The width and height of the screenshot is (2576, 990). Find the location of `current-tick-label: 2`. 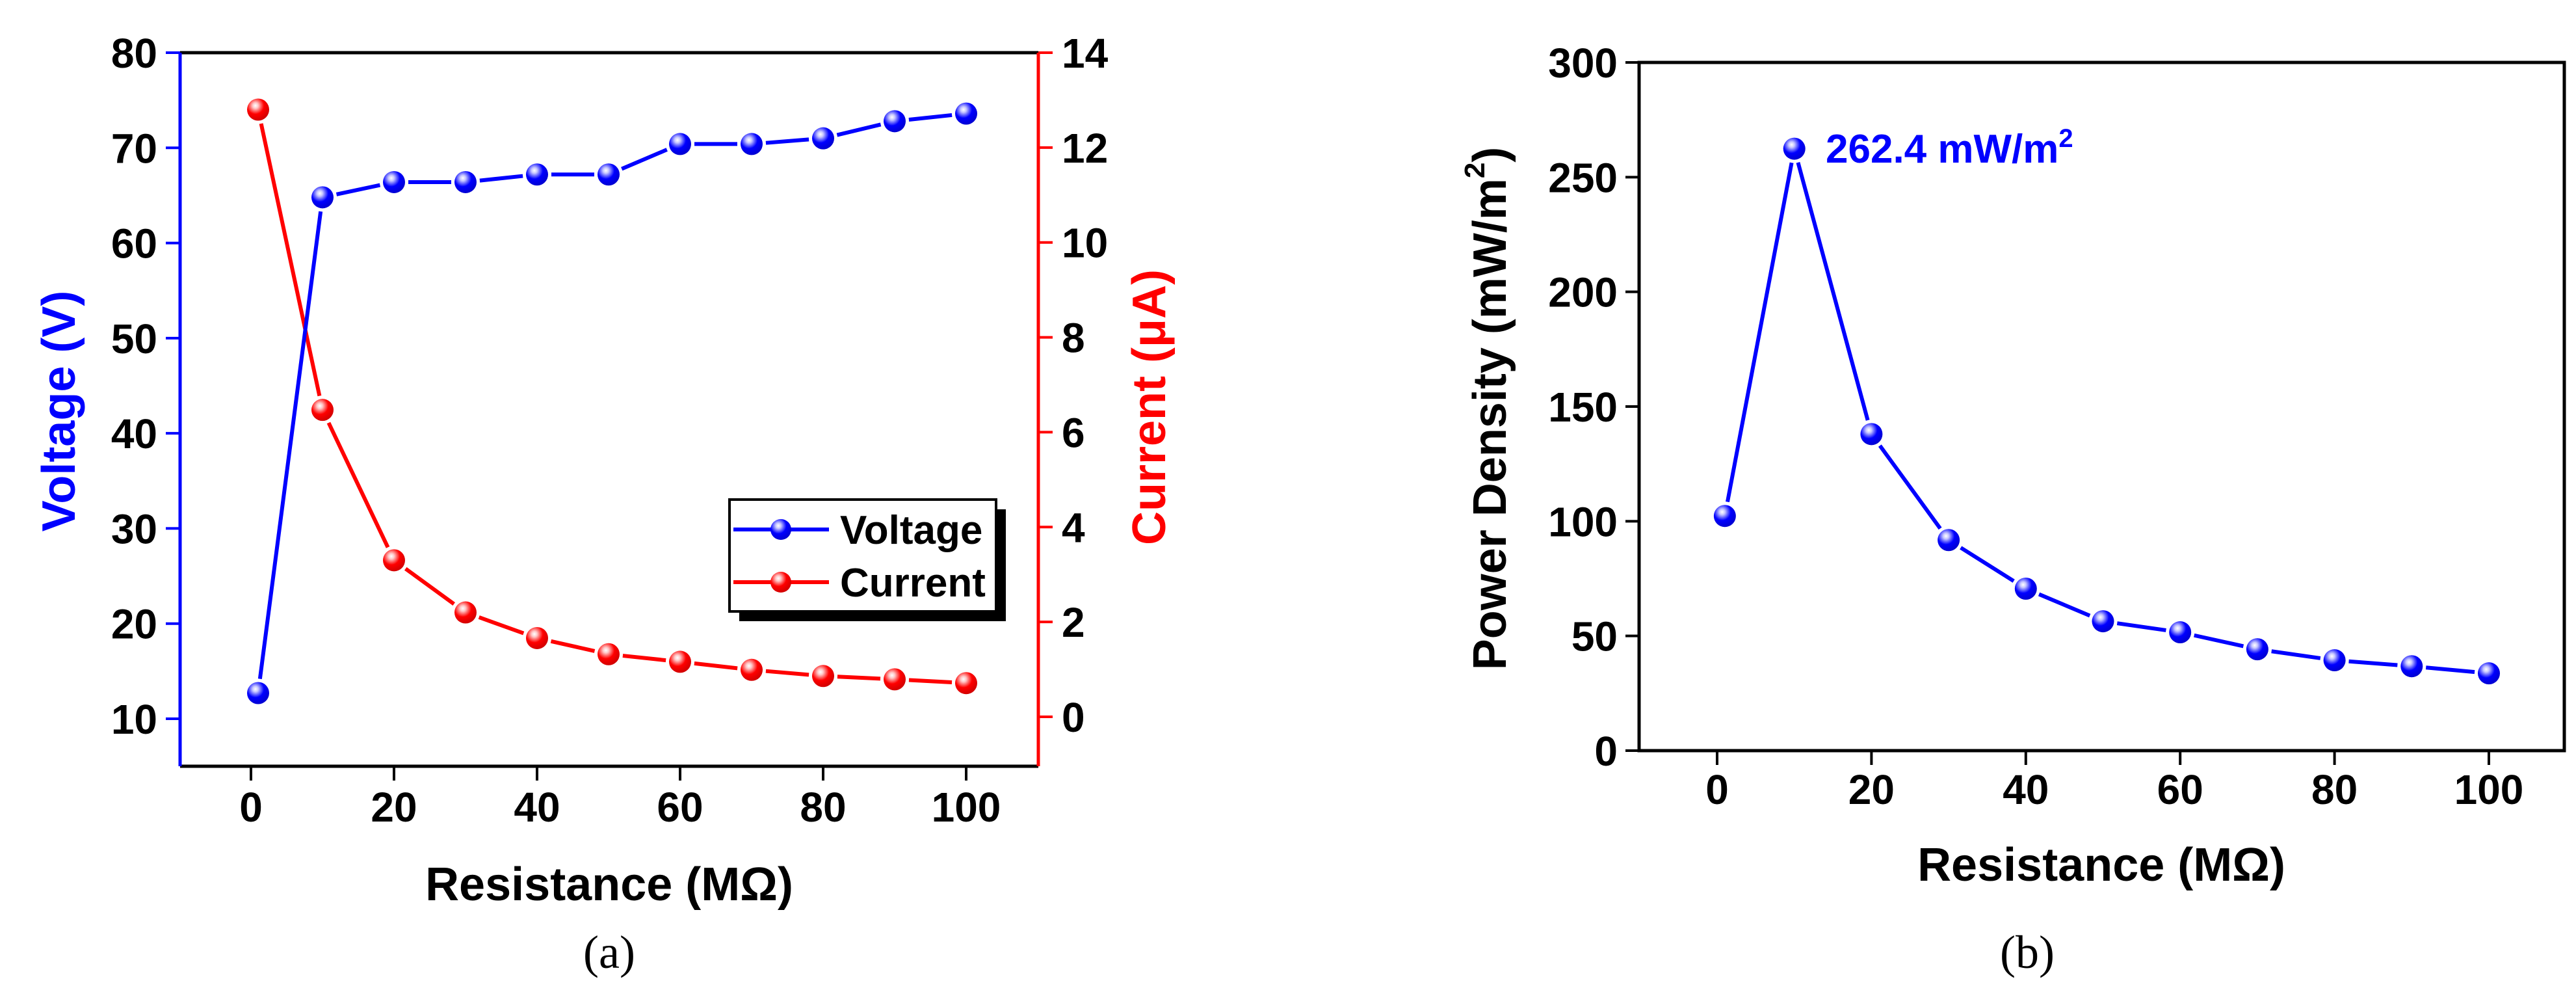

current-tick-label: 2 is located at coordinates (1073, 622).